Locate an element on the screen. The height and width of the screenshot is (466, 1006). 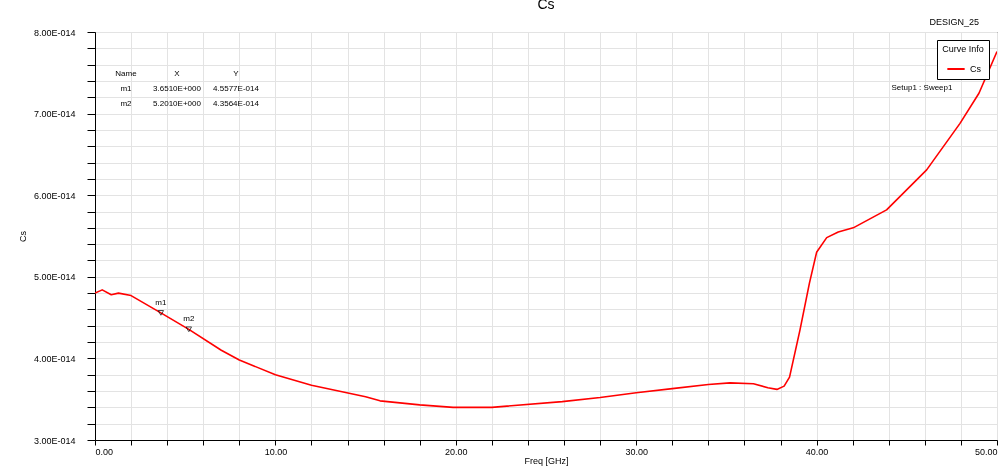
text: DESIGN_25 is located at coordinates (954, 22).